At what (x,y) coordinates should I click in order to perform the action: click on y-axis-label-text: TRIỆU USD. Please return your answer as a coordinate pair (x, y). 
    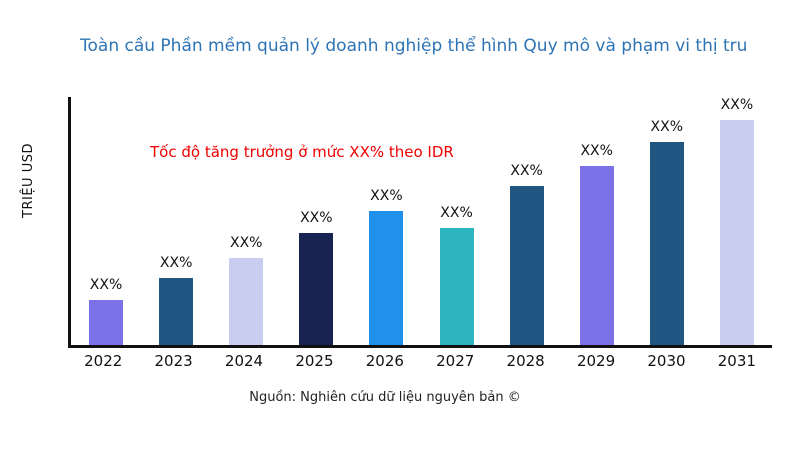
    Looking at the image, I should click on (28, 180).